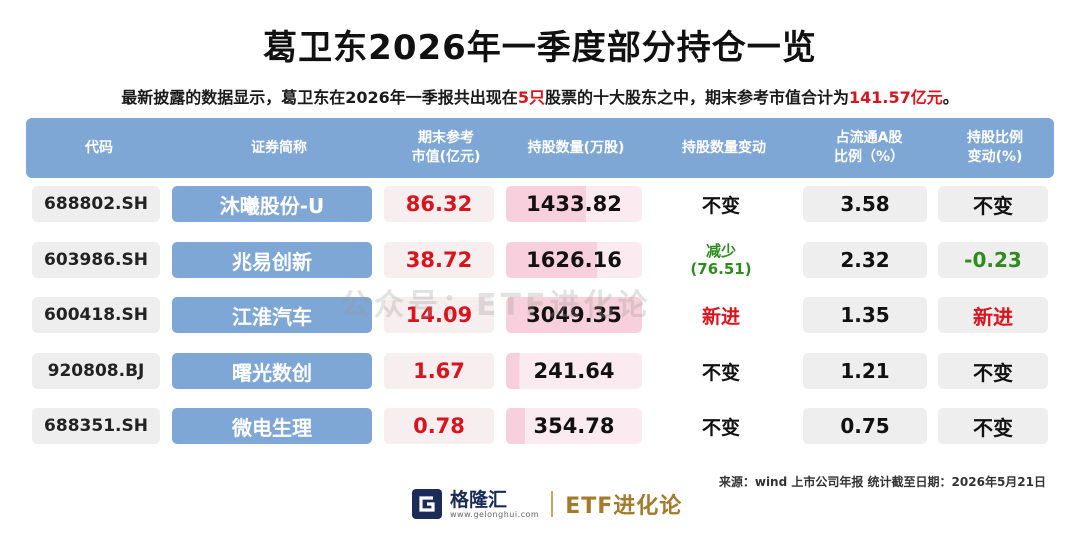  Describe the element at coordinates (696, 97) in the screenshot. I see `subtitle-part2: 股票的十大股东之中，期末参考市值合计为` at that location.